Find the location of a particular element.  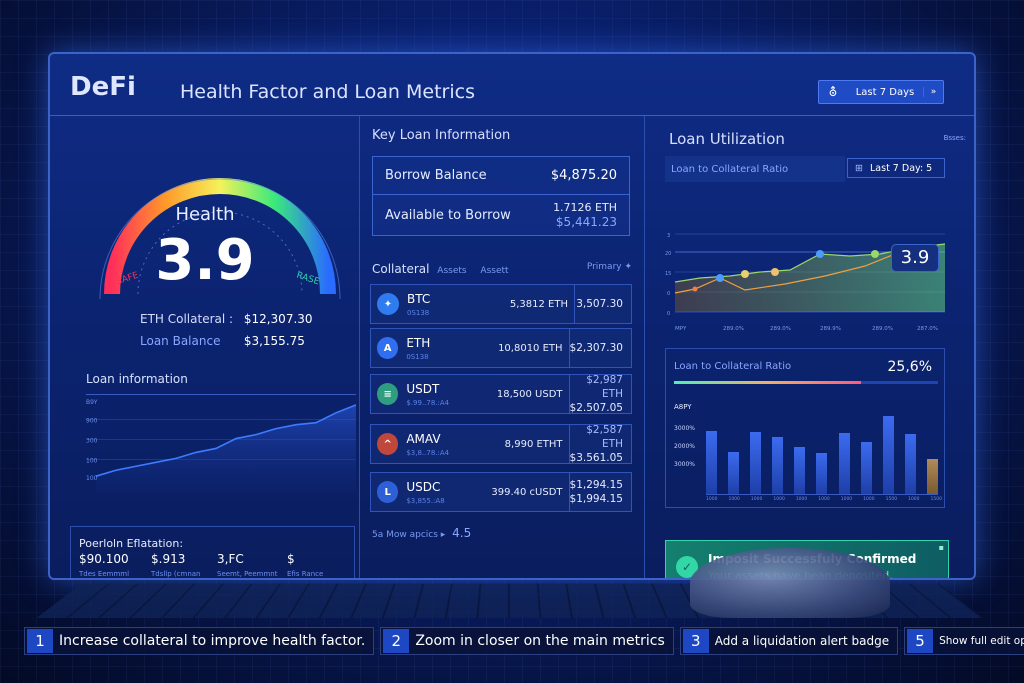

asset-amount: 5,3812 ETH is located at coordinates (530, 304).